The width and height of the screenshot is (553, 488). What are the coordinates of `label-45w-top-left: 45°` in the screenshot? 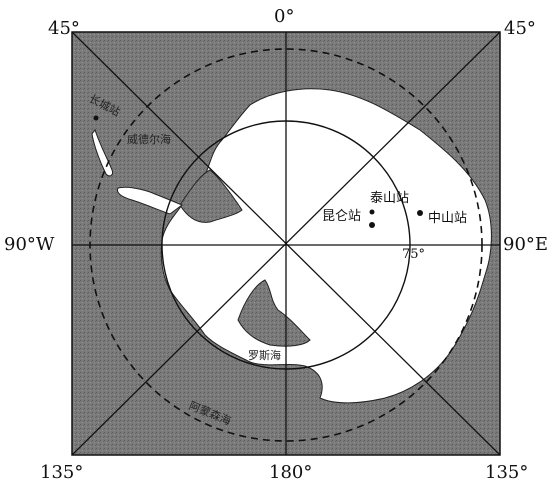 It's located at (64, 28).